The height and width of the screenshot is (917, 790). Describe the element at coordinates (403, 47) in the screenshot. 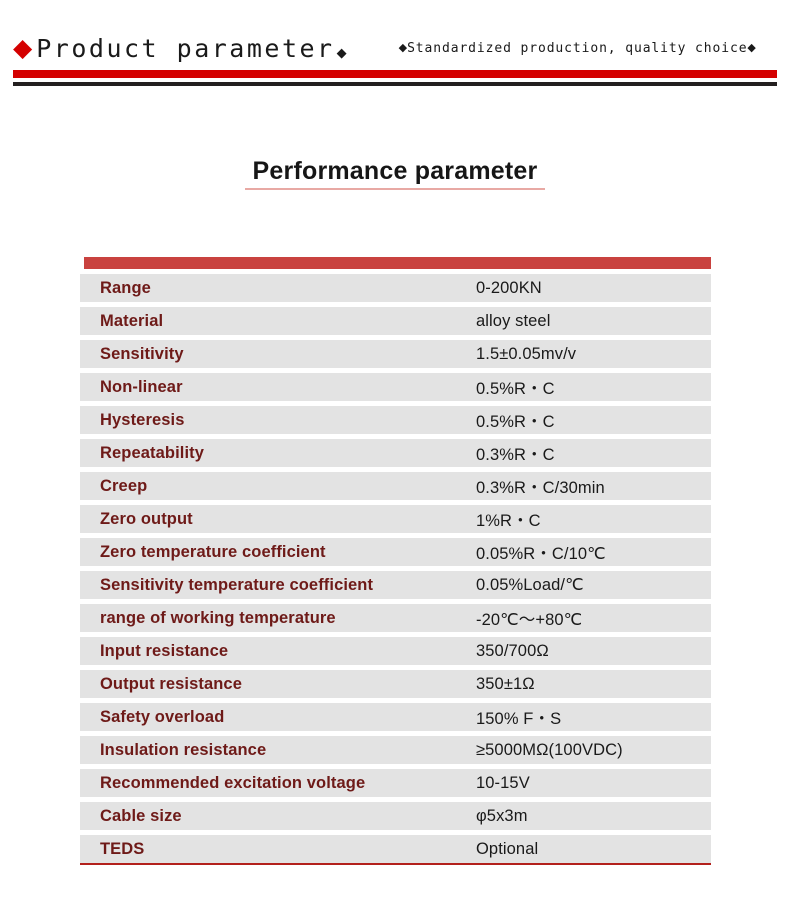

I see `tagline-left-diamond-icon: ◆` at that location.